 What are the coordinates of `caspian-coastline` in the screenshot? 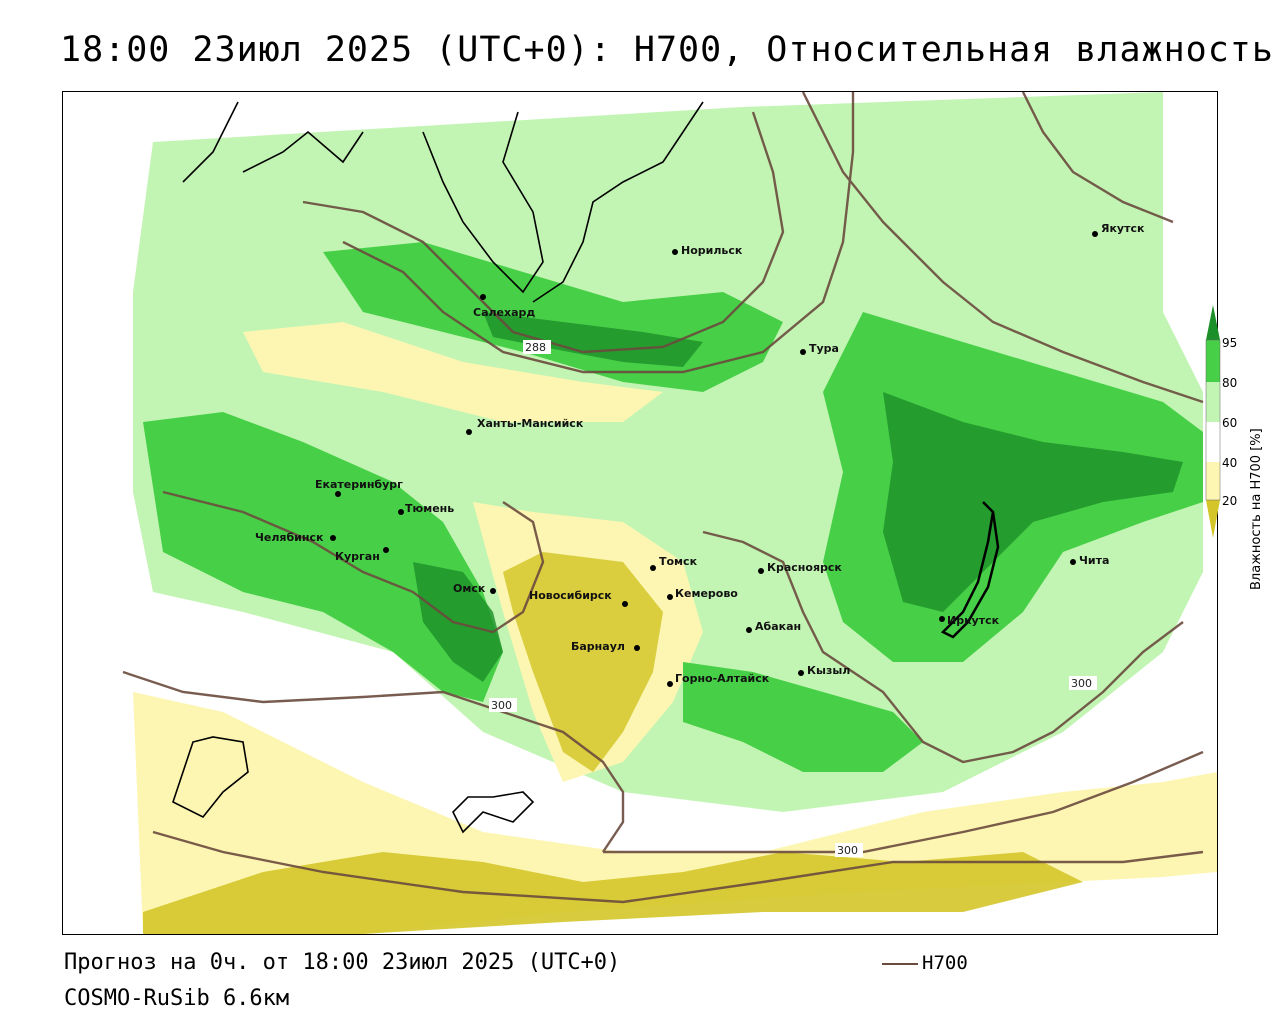 It's located at (493, 812).